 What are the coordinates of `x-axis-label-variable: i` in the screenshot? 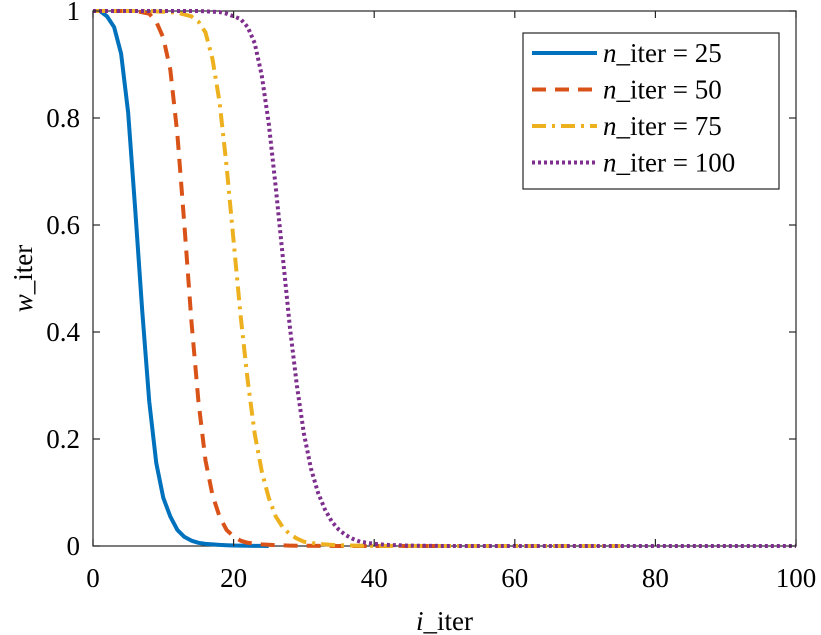 It's located at (420, 620).